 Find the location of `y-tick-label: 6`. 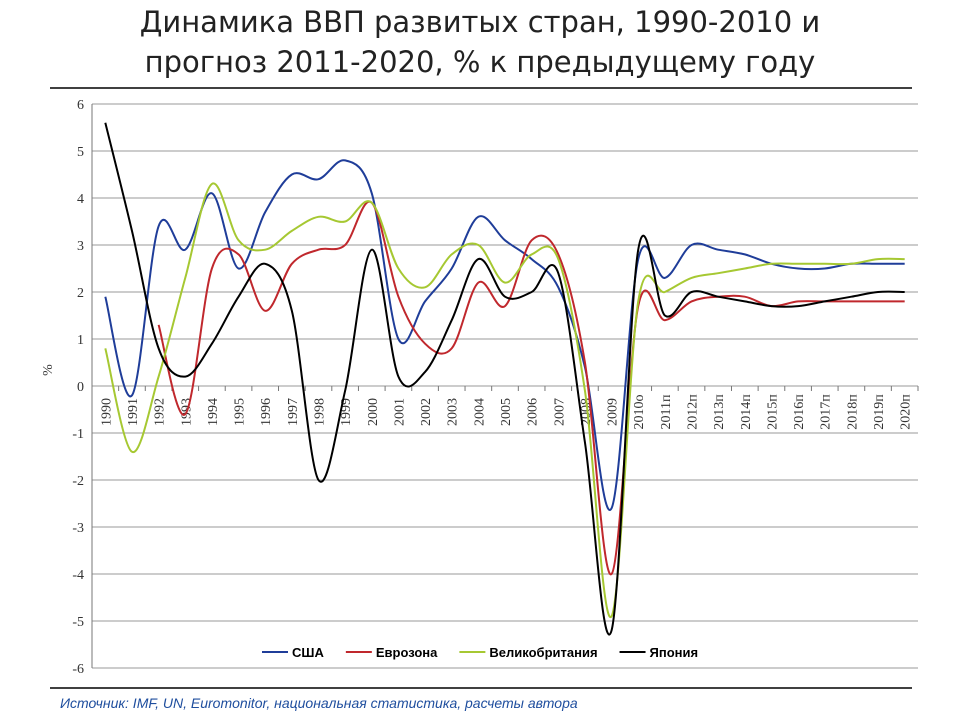

y-tick-label: 6 is located at coordinates (80, 105).